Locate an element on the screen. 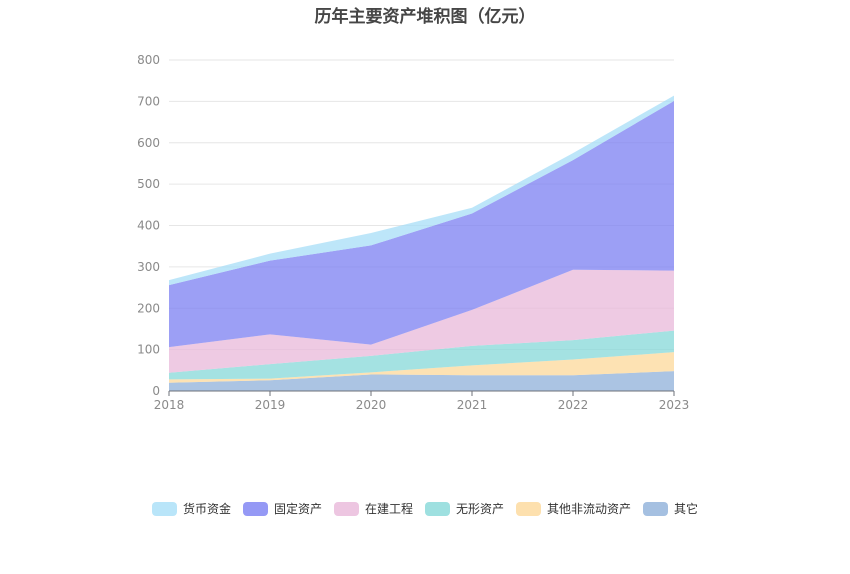 This screenshot has width=850, height=574. legend-label: 无形资产 is located at coordinates (480, 509).